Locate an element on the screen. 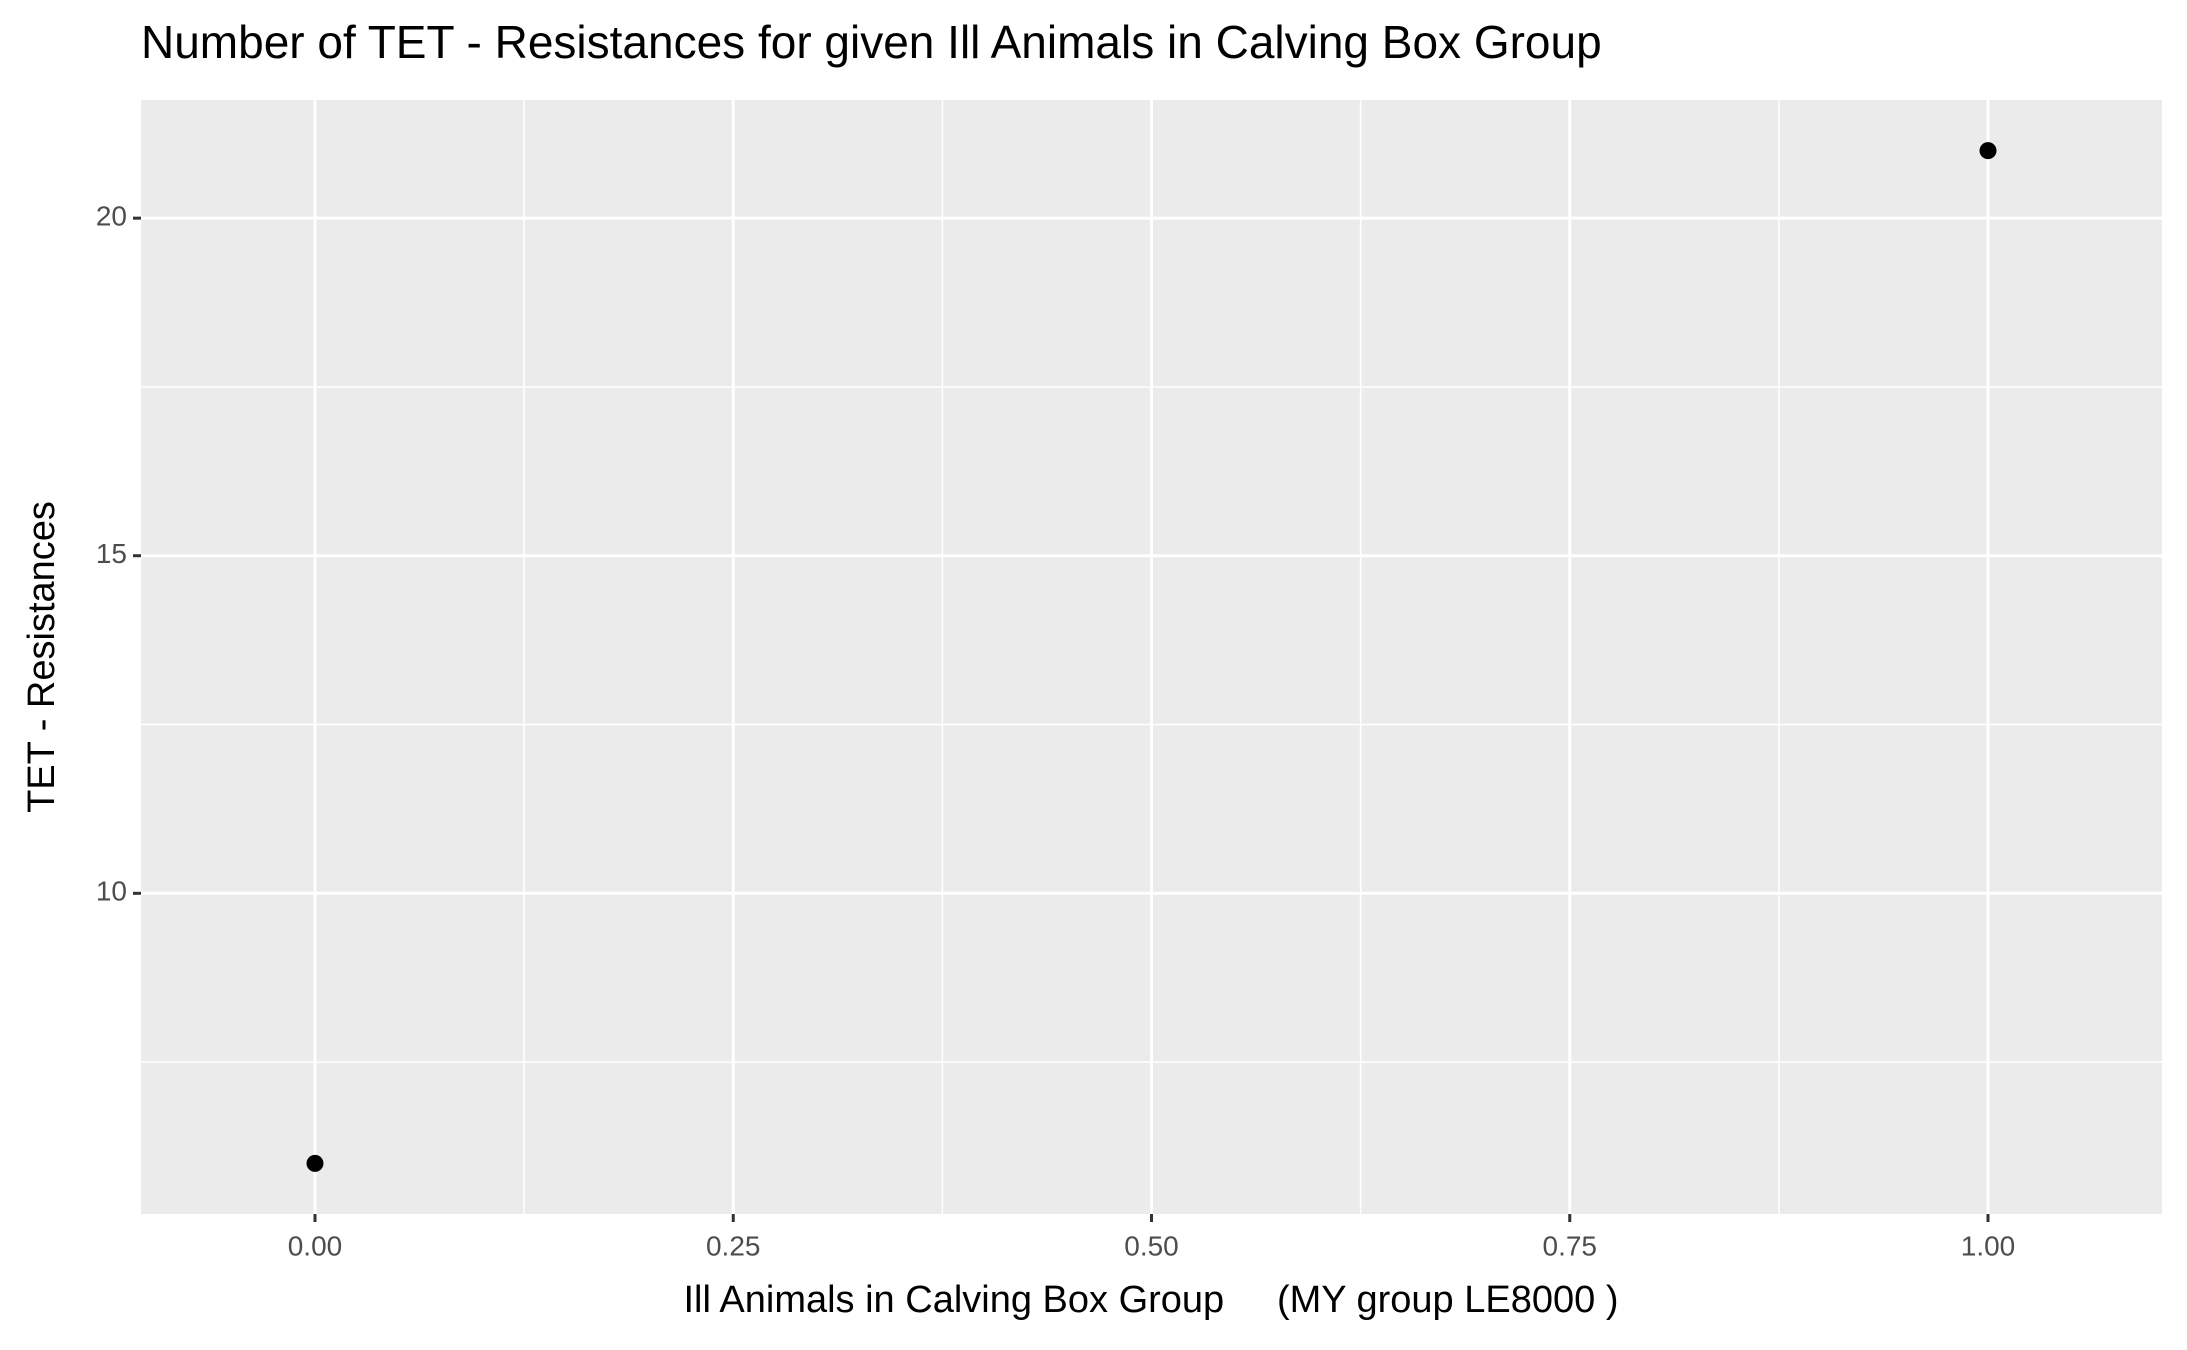 Image resolution: width=2187 pixels, height=1350 pixels. x-tick-label: 0.50 is located at coordinates (1151, 1245).